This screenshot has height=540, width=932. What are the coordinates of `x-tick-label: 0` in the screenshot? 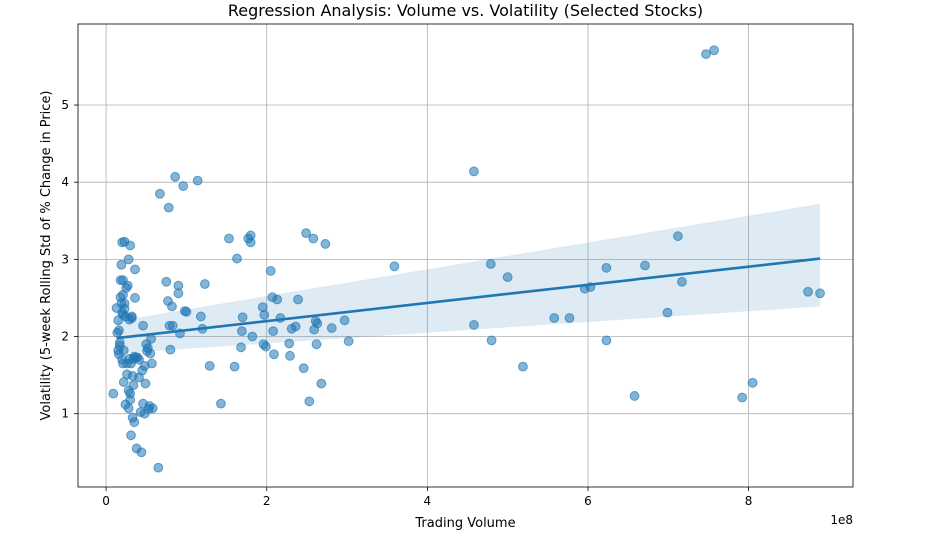 It's located at (106, 501).